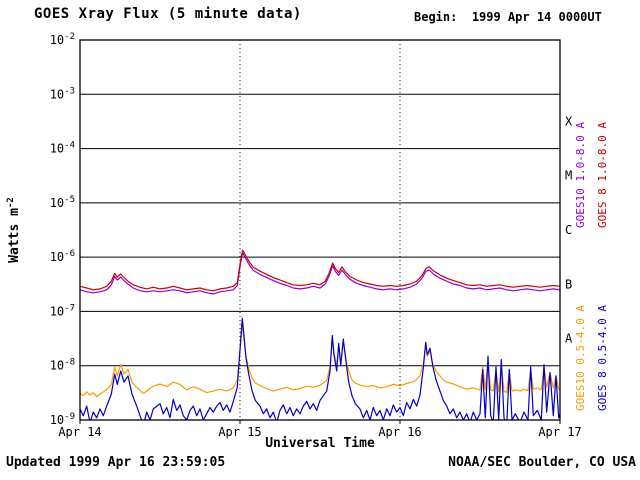  I want to click on goes-8-1-0-8-0-a-series, so click(320, 270).